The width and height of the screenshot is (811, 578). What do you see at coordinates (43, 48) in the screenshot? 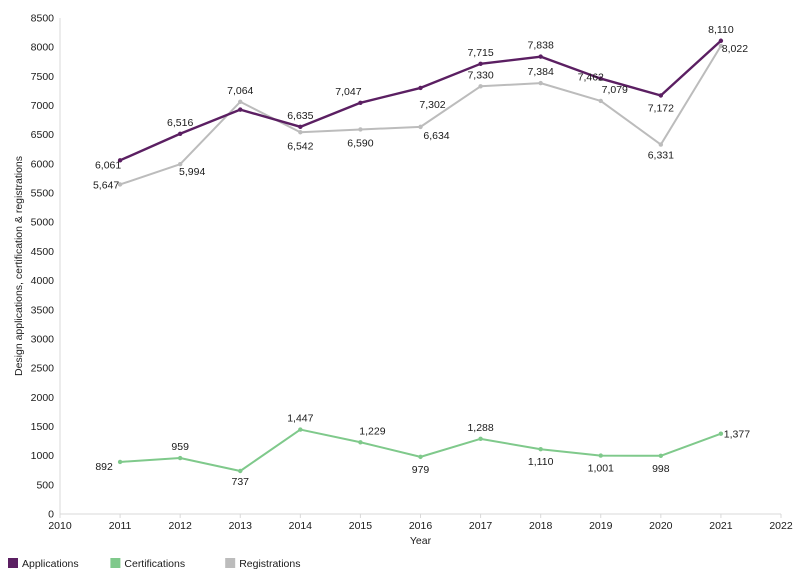
I see `y-tick-label: 8000` at bounding box center [43, 48].